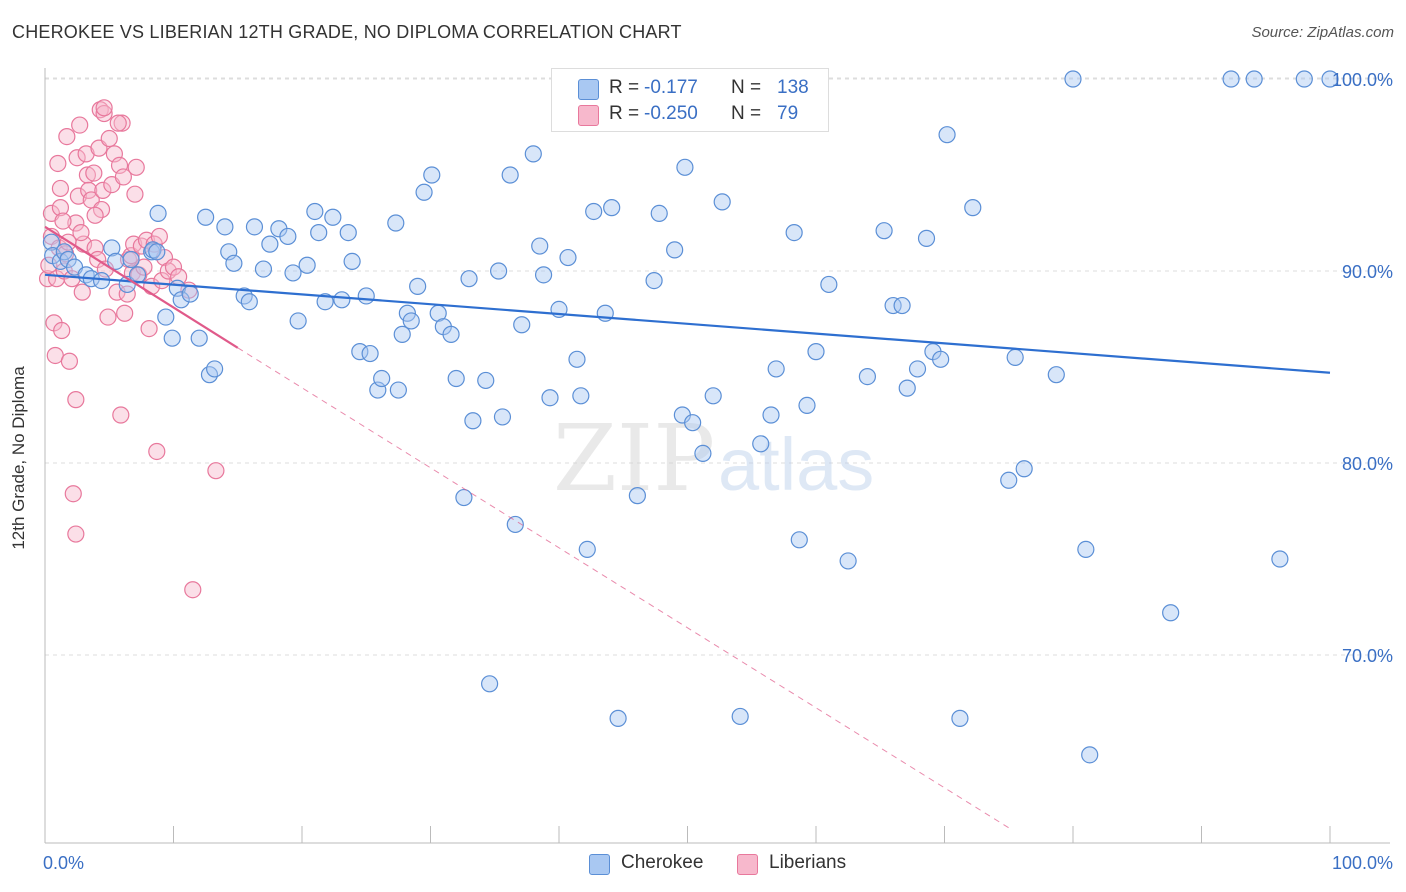 The width and height of the screenshot is (1406, 892). Describe the element at coordinates (1367, 272) in the screenshot. I see `y-tick-label: 90.0%` at that location.